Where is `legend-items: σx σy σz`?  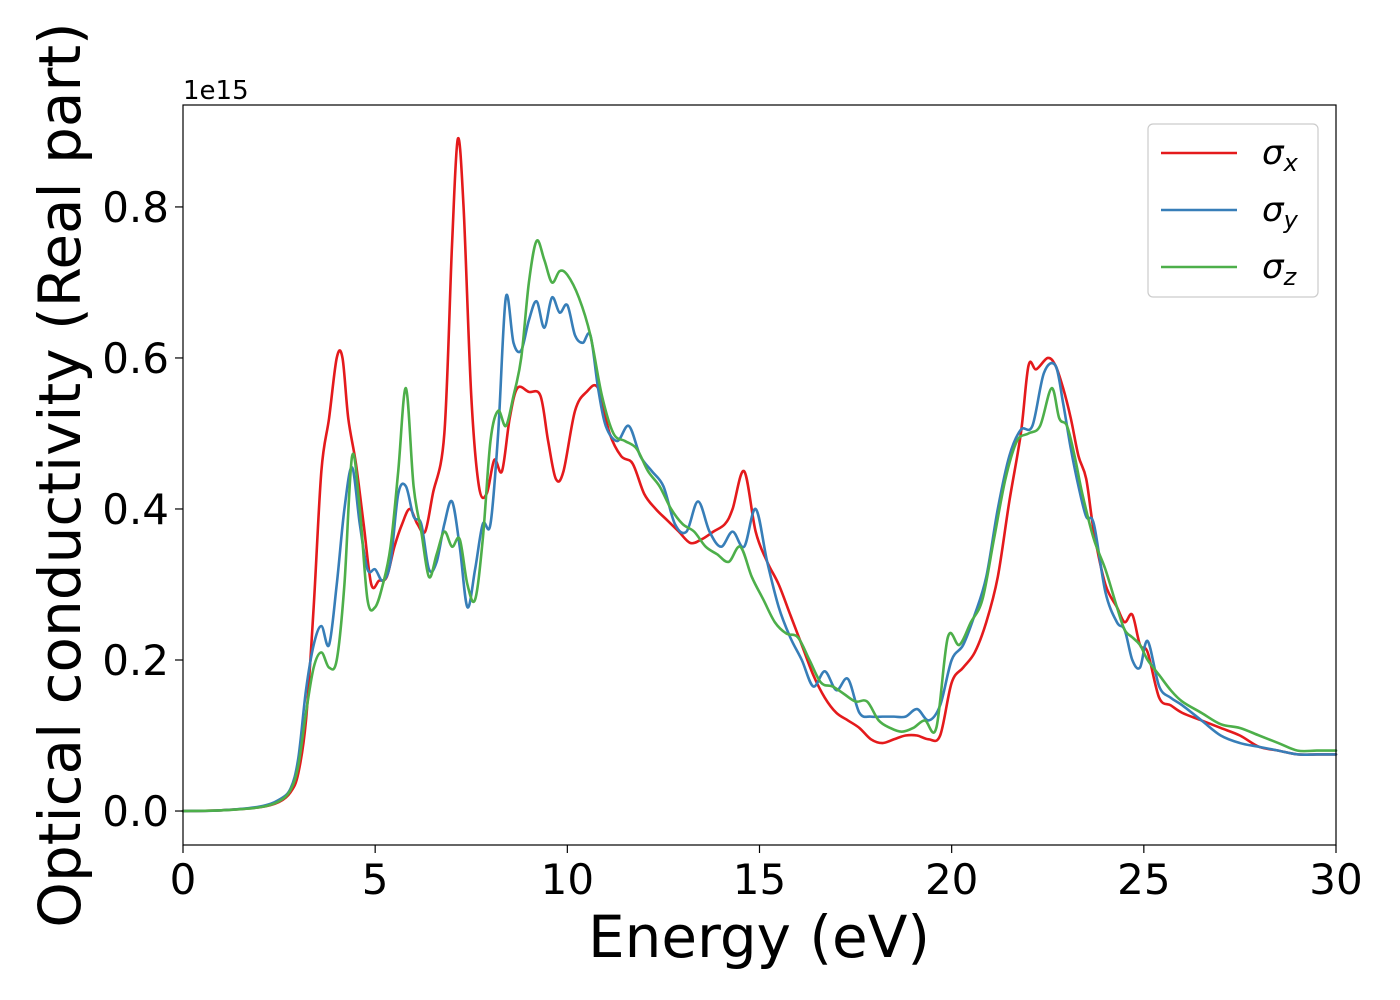 legend-items: σx σy σz is located at coordinates (1230, 212).